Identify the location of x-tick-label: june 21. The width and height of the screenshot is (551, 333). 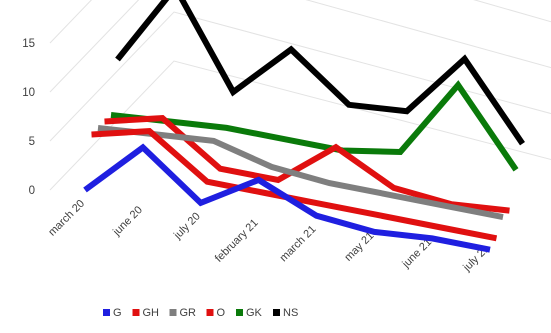
(417, 253).